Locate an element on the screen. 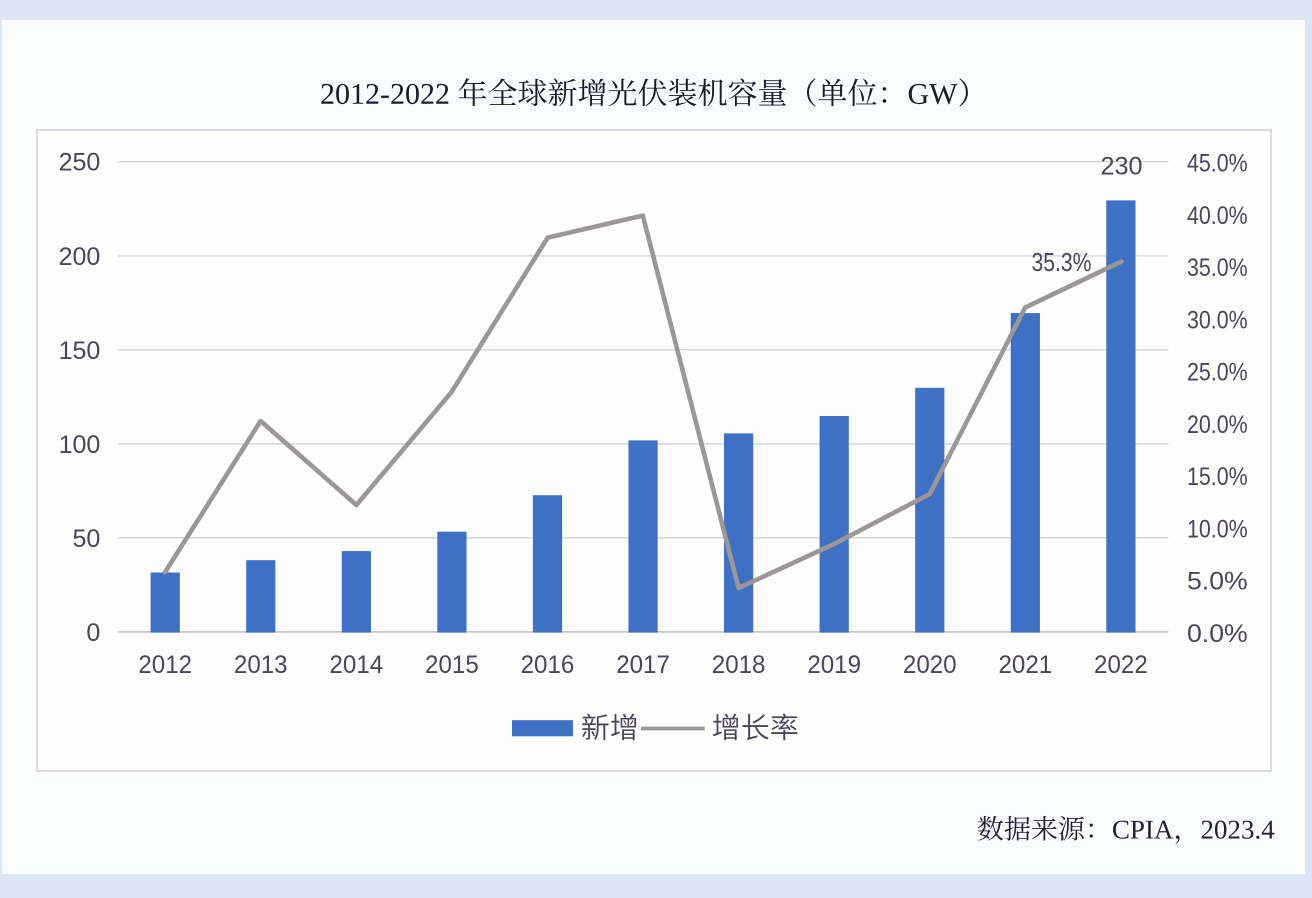 Image resolution: width=1312 pixels, height=898 pixels. svg-text: 2020 is located at coordinates (930, 665).